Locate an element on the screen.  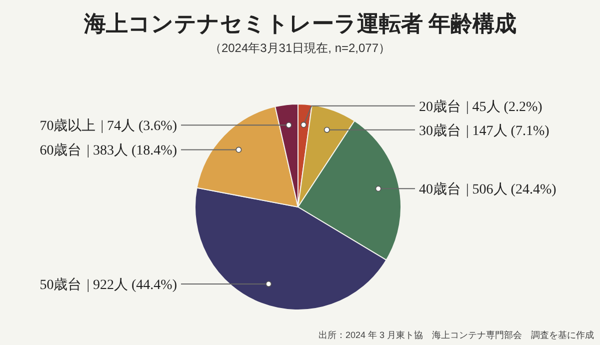
data-label: | 383人 (18.4%) is located at coordinates (132, 150).